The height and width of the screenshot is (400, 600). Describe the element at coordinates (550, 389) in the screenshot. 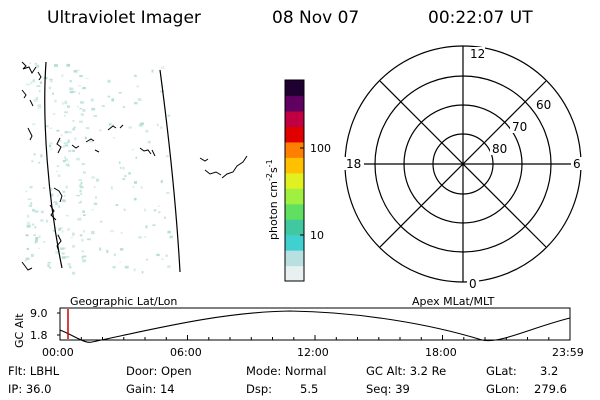

I see `glon-value: 279.6` at that location.